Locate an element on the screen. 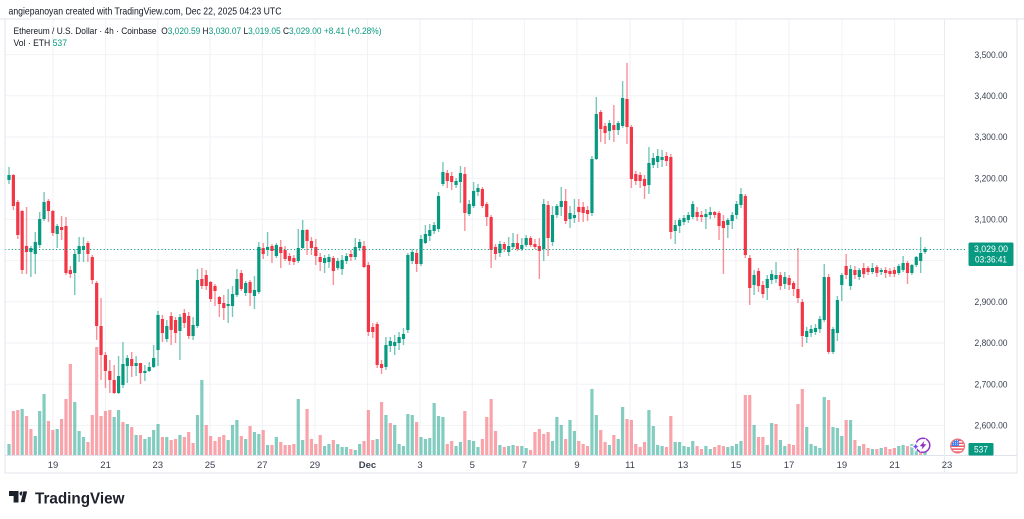 This screenshot has width=1024, height=519. svg-text: 2,700.00 is located at coordinates (991, 384).